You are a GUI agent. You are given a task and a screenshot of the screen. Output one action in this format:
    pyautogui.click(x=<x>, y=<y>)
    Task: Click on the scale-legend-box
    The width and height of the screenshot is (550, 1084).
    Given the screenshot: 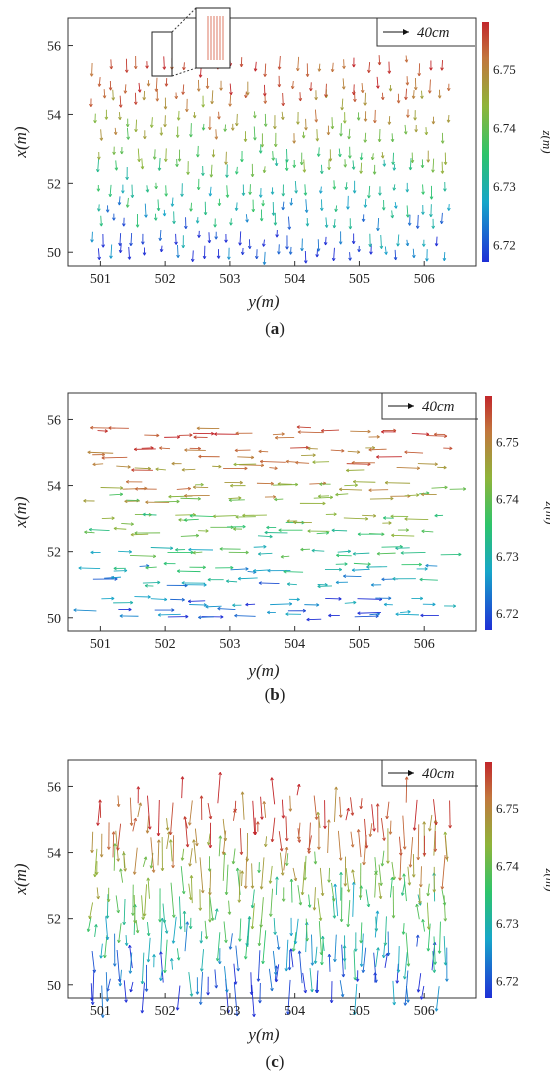 What is the action you would take?
    pyautogui.click(x=429, y=406)
    